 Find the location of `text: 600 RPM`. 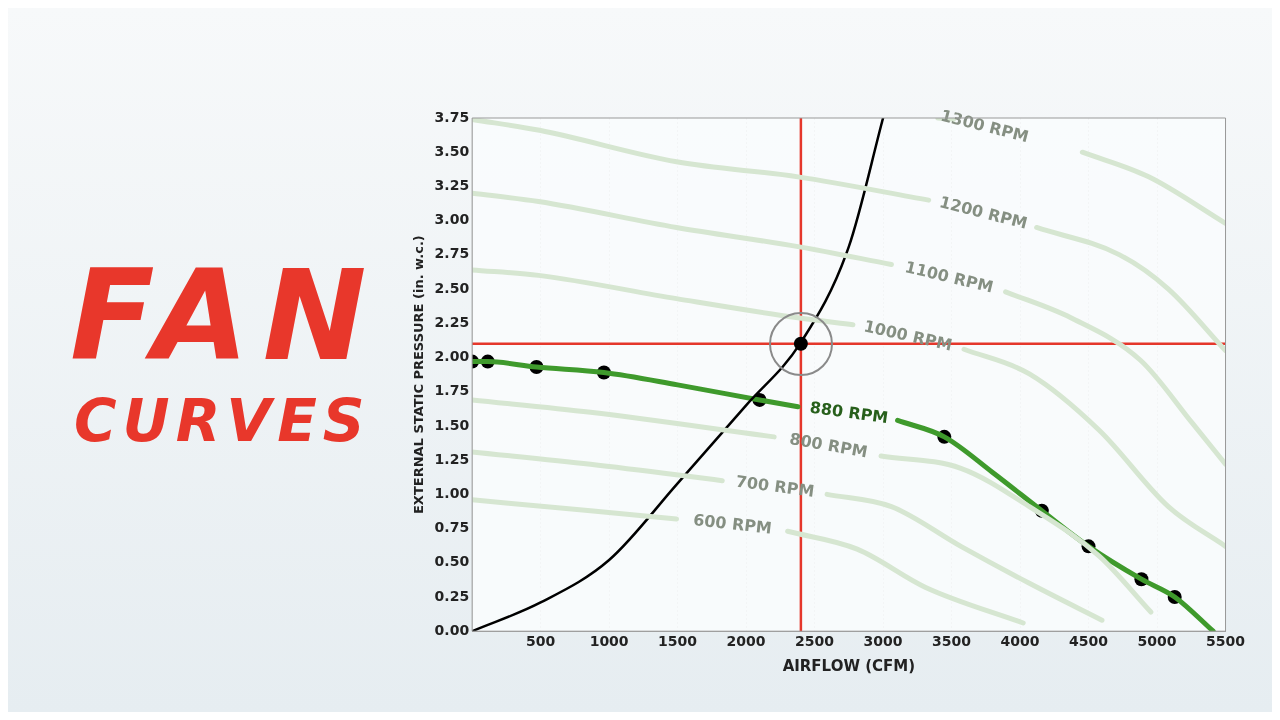

text: 600 RPM is located at coordinates (732, 524).